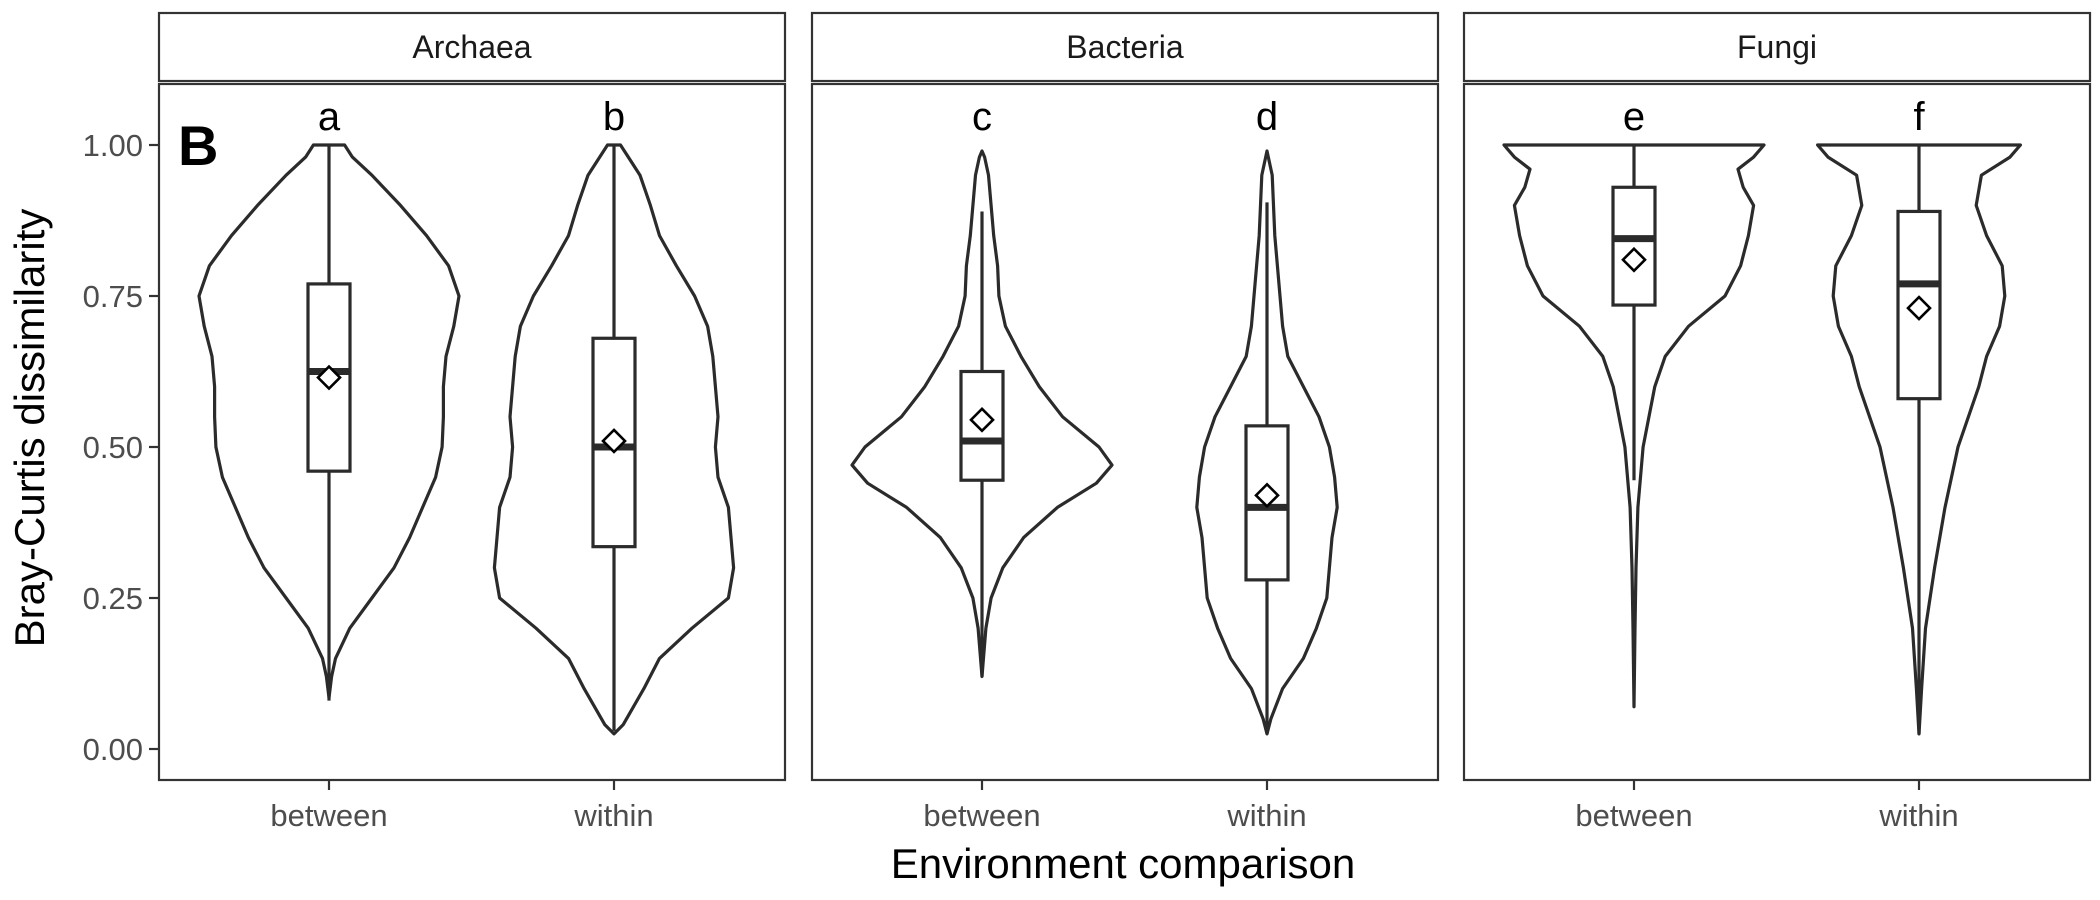 Image resolution: width=2100 pixels, height=900 pixels. I want to click on significance-letter: c, so click(982, 117).